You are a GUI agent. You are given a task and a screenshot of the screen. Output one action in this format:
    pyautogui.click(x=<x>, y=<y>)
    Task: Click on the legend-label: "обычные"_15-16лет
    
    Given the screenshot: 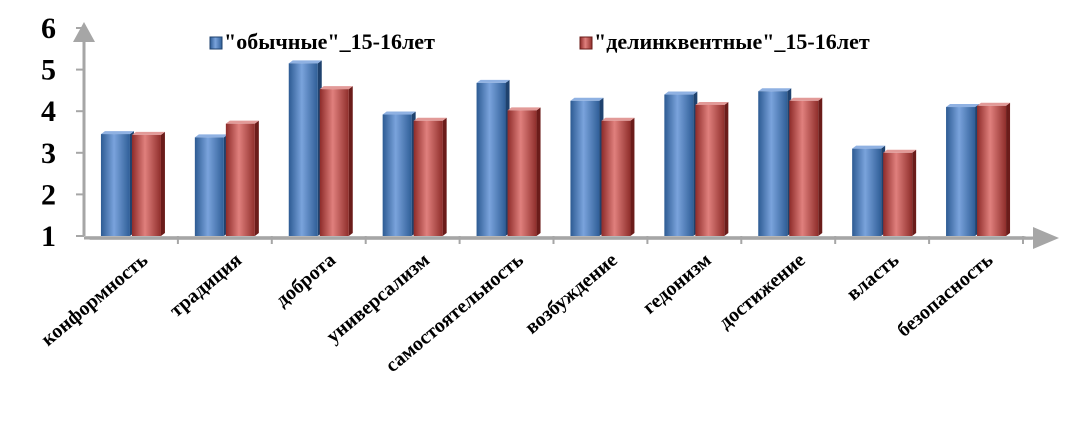 What is the action you would take?
    pyautogui.click(x=329, y=41)
    